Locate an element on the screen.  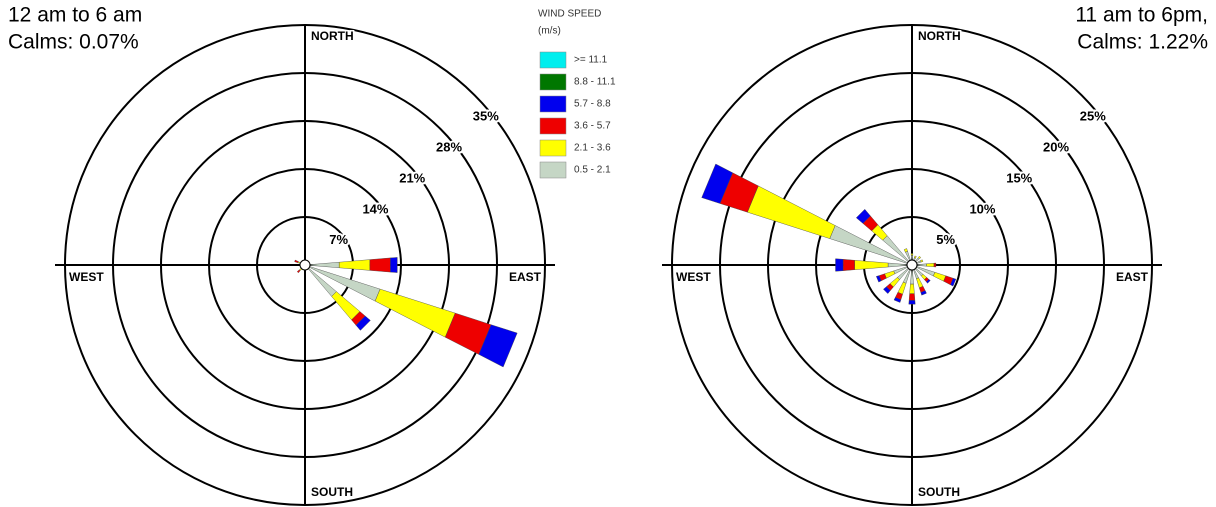
legend-label: >= 11.1 is located at coordinates (591, 60).